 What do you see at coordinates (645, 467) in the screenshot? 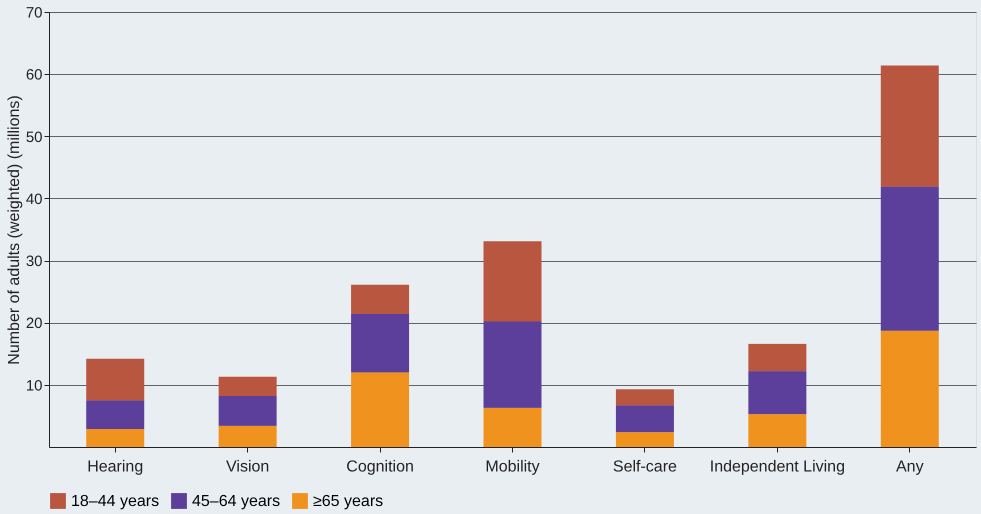
I see `x-tick-label: Self-care` at bounding box center [645, 467].